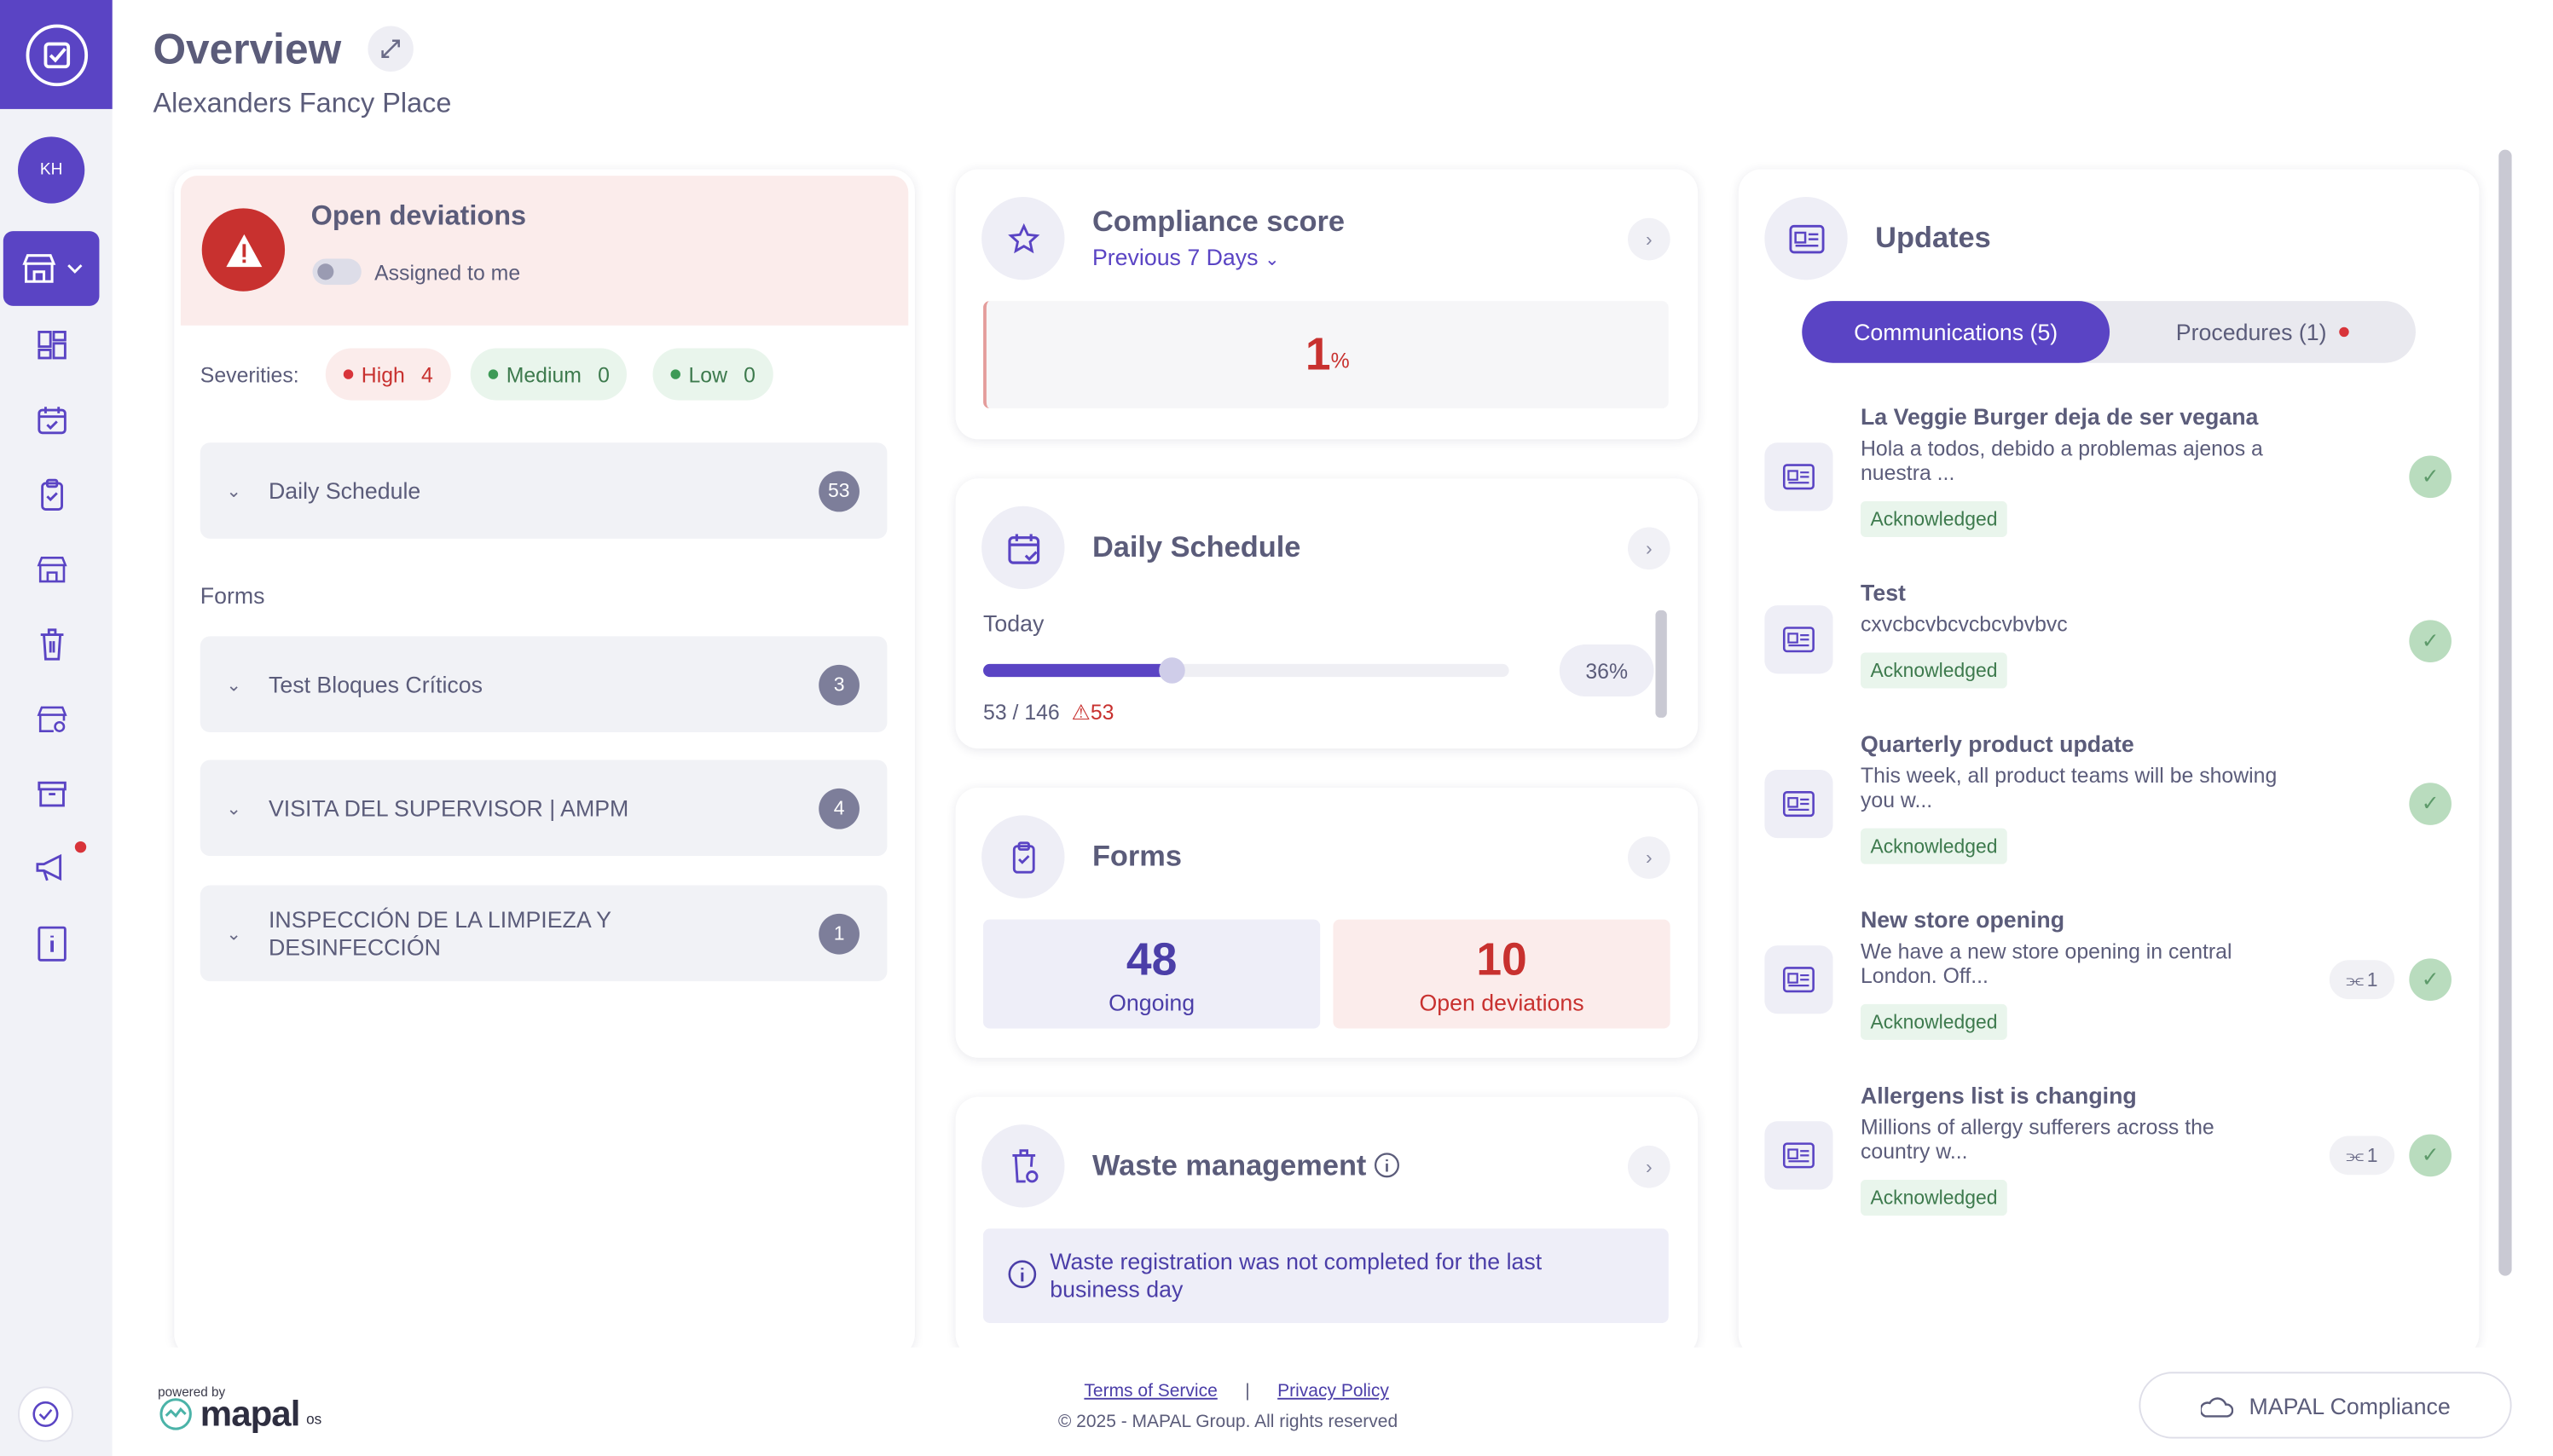 The image size is (2553, 1456). I want to click on brand-suffix: os, so click(314, 1419).